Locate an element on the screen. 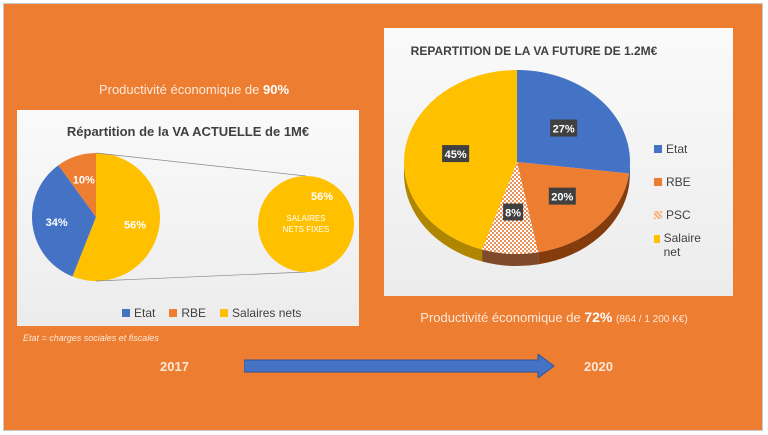 The image size is (768, 435). pie-side-psc is located at coordinates (510, 257).